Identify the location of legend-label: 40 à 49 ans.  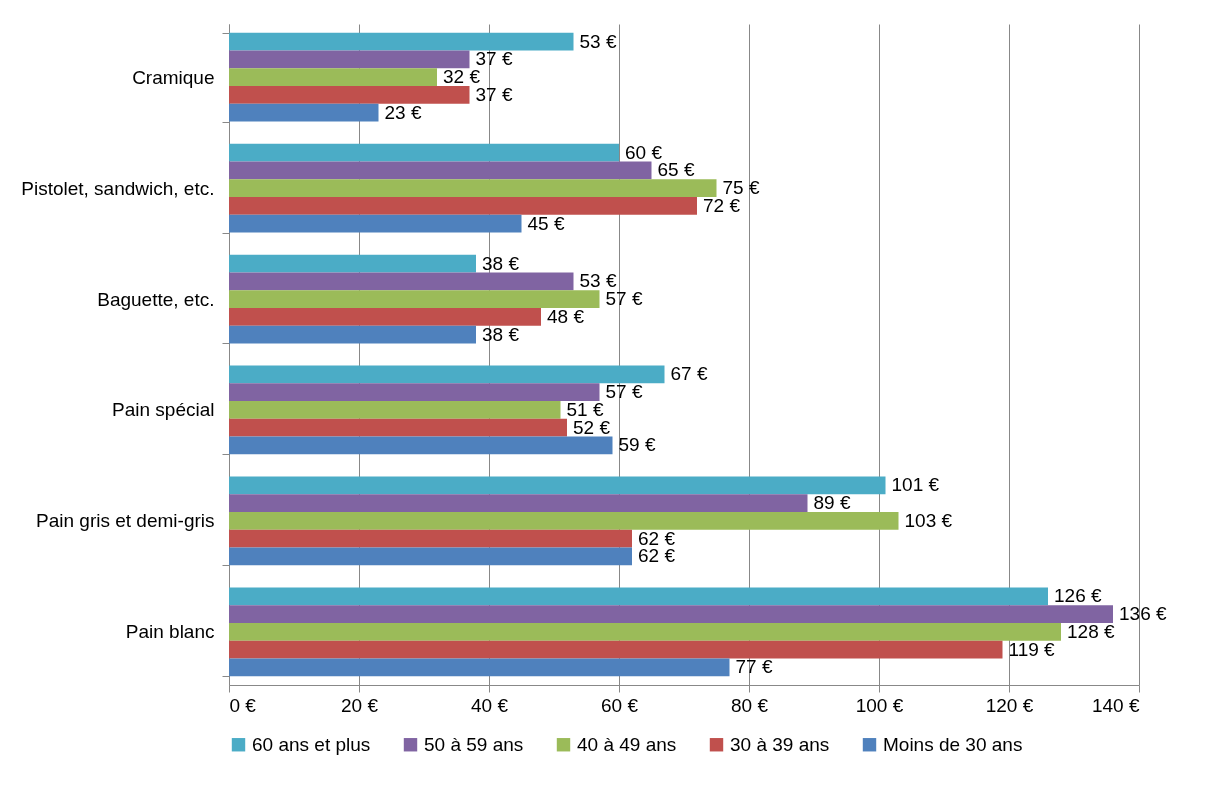
(627, 744).